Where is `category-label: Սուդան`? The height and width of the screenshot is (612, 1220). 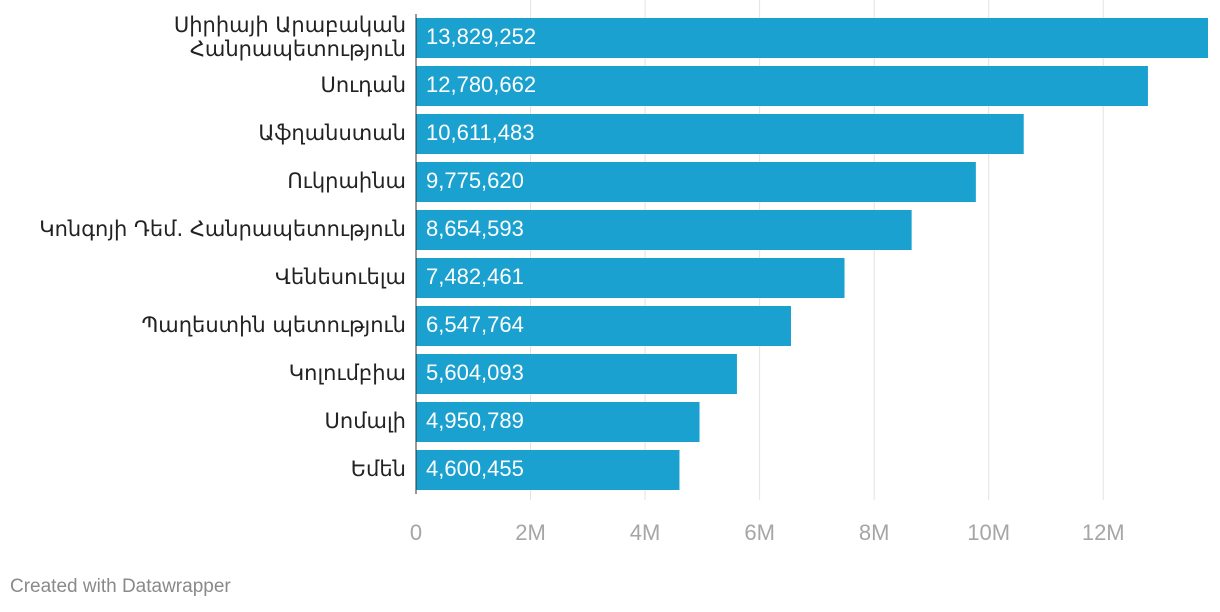
category-label: Սուդան is located at coordinates (364, 85).